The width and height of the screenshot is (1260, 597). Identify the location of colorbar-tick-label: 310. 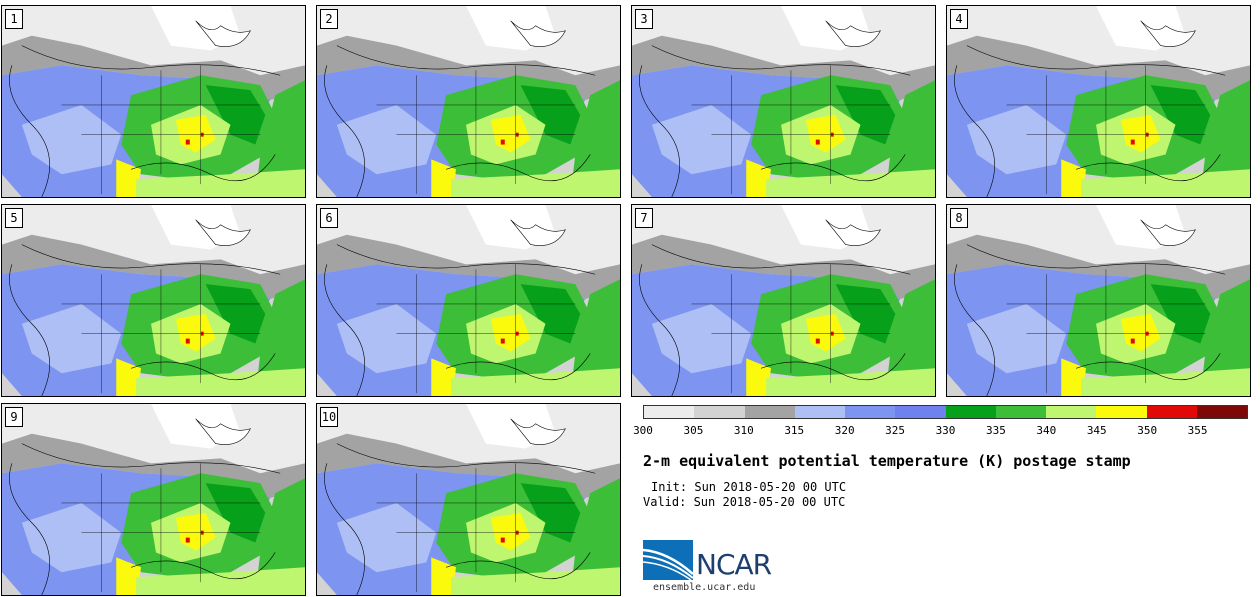
(743, 430).